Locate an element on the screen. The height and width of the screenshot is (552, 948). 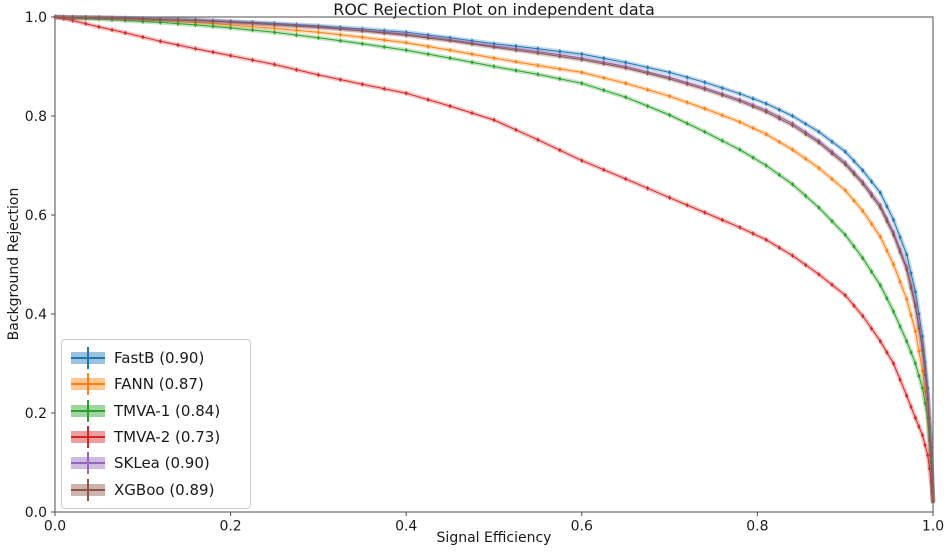
legend-label: XGBoo (0.89) is located at coordinates (164, 489).